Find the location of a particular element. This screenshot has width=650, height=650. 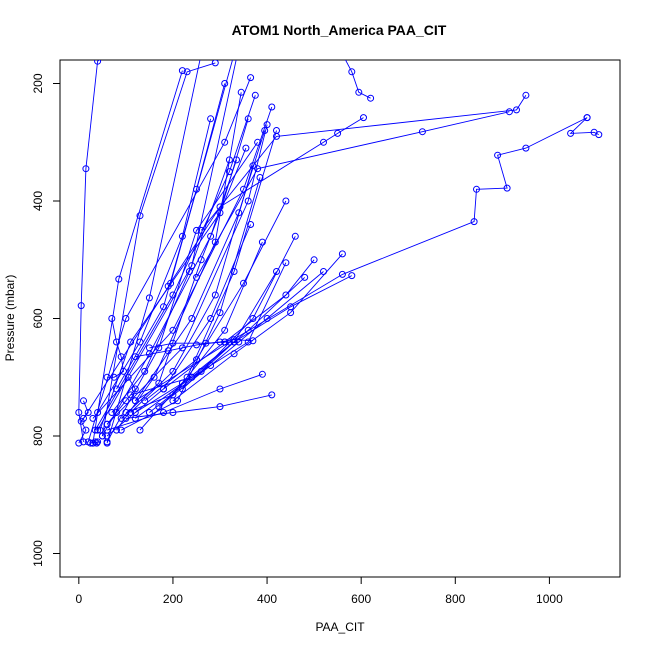

y-tick-label: 200 is located at coordinates (38, 83).